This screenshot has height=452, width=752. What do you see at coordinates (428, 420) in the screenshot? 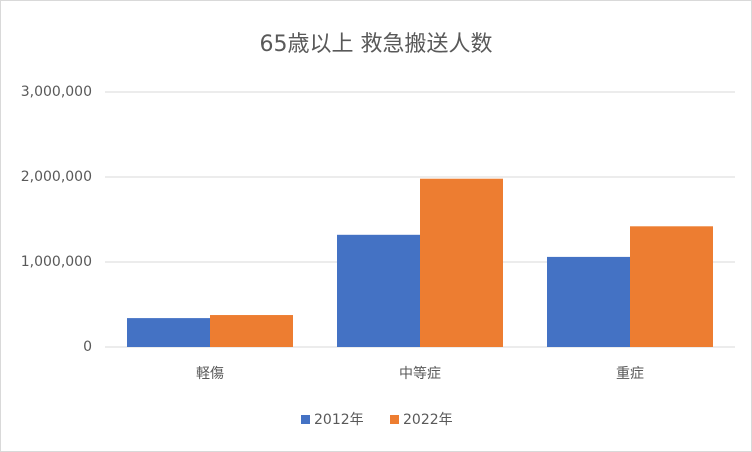
I see `legend-label: 2022年` at bounding box center [428, 420].